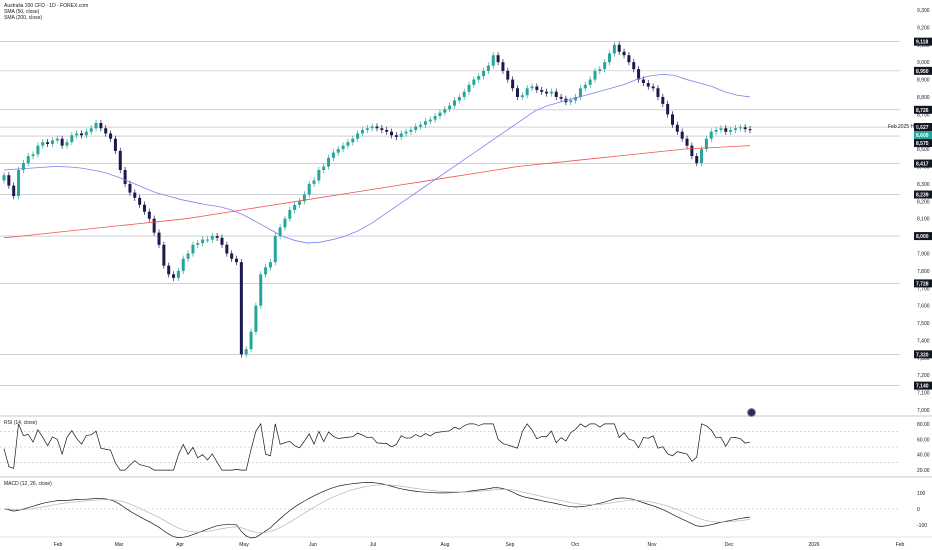 This screenshot has width=932, height=550. What do you see at coordinates (377, 446) in the screenshot?
I see `rsi-line` at bounding box center [377, 446].